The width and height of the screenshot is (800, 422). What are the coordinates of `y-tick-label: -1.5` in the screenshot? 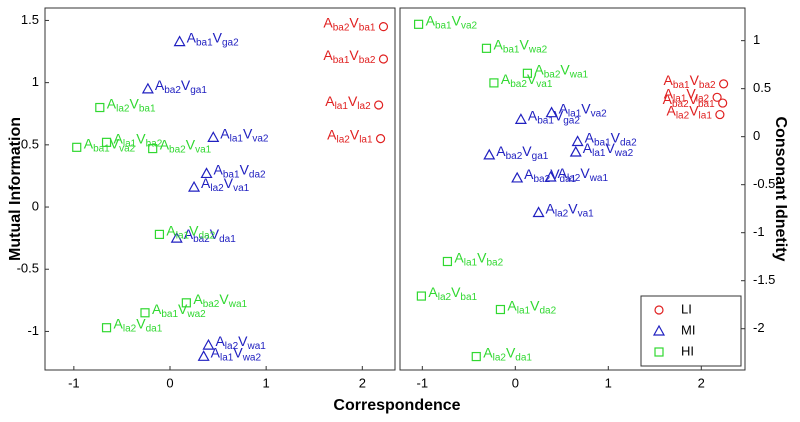 It's located at (764, 279).